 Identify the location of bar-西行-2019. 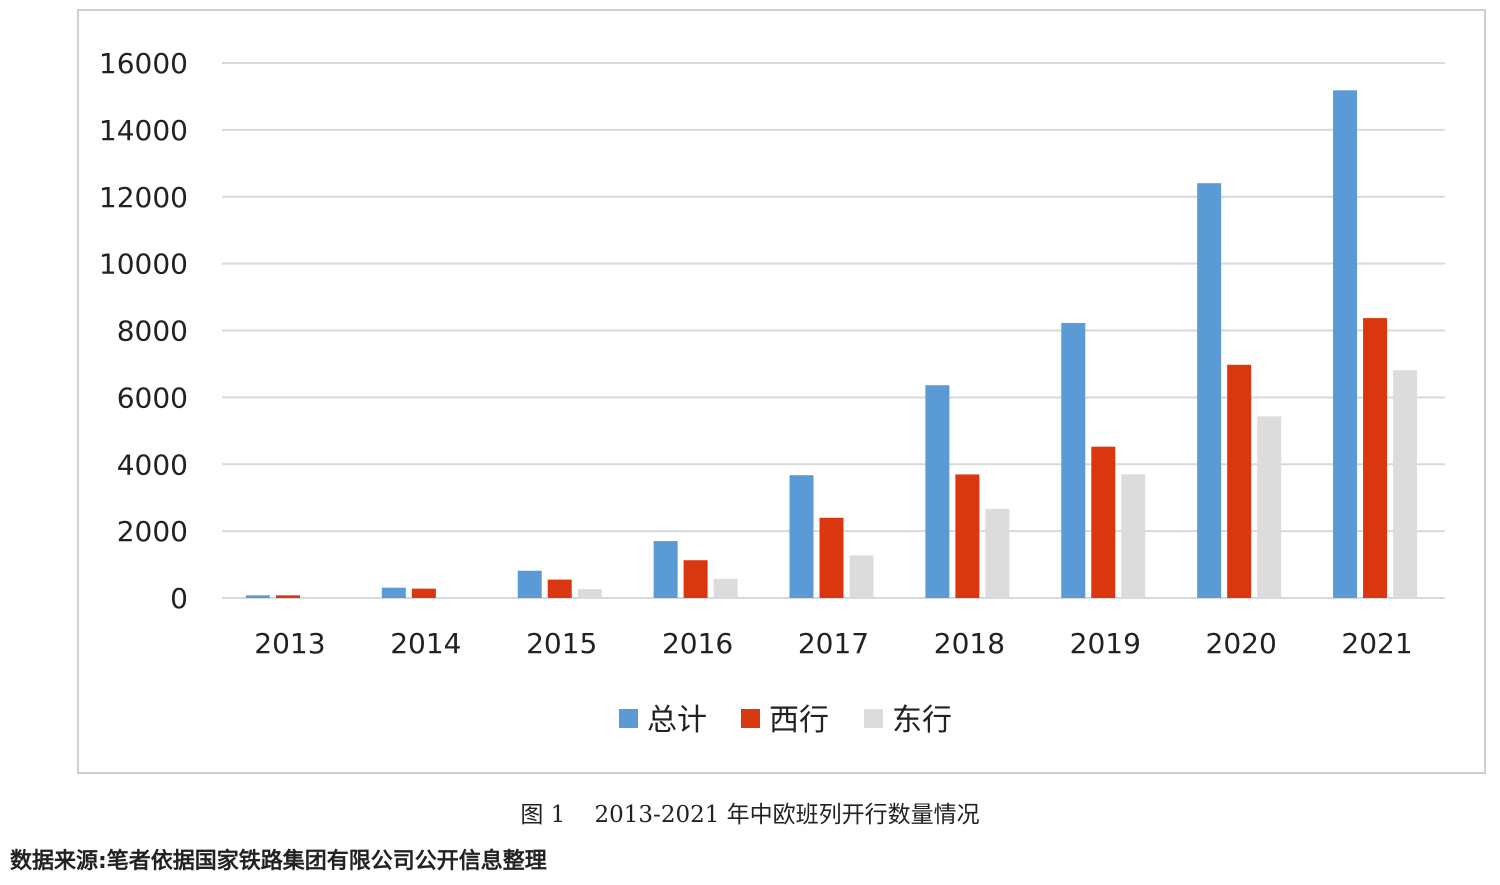
(1103, 522).